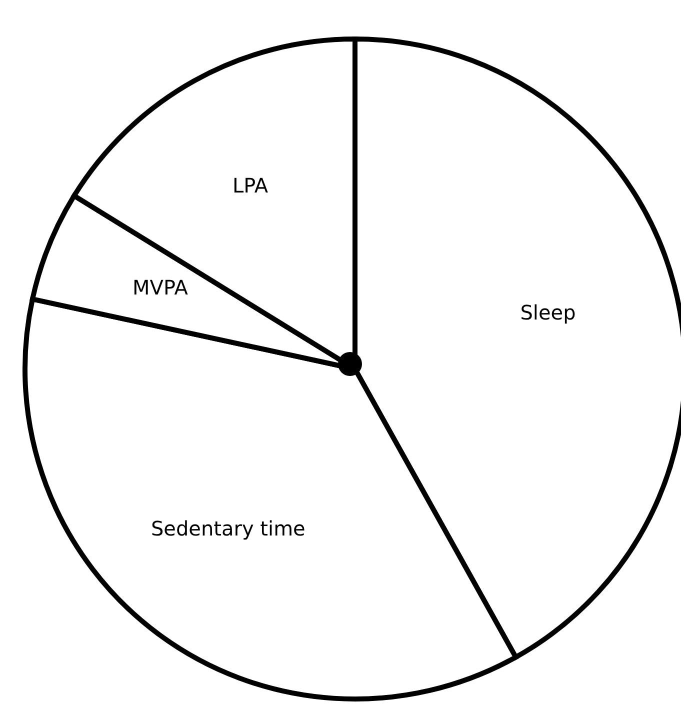 The image size is (689, 718). I want to click on slice-label: Sedentary time, so click(228, 528).